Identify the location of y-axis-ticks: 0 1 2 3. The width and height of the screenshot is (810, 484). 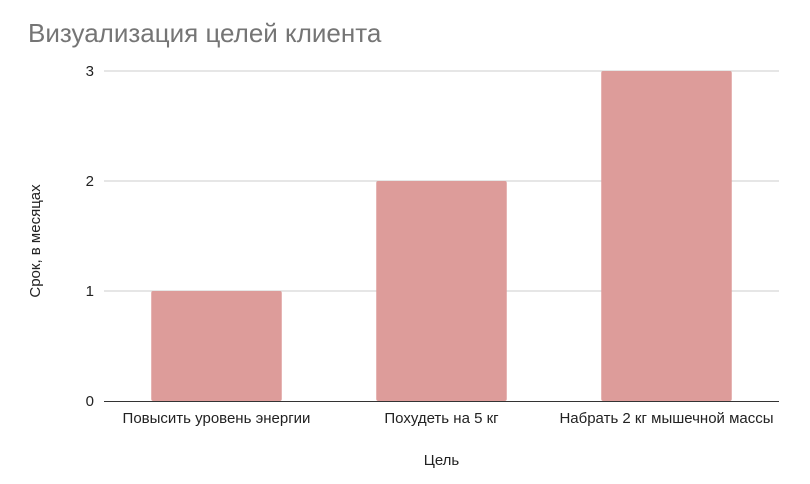
(90, 236).